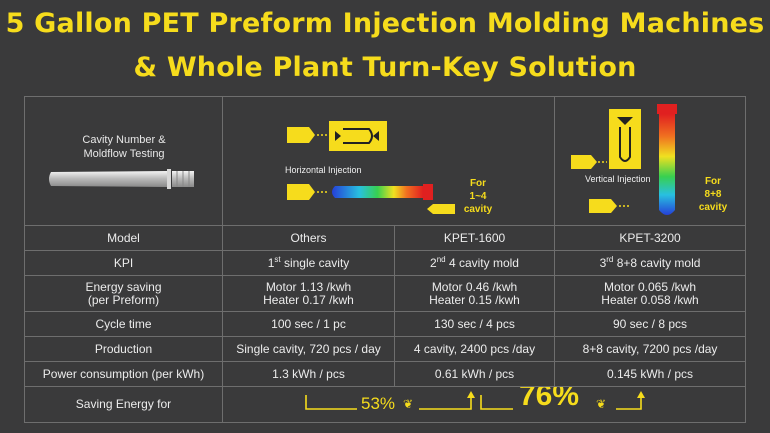 The height and width of the screenshot is (433, 770). What do you see at coordinates (650, 349) in the screenshot?
I see `production-kpet-3200: 8+8 cavity, 7200 pcs /day` at bounding box center [650, 349].